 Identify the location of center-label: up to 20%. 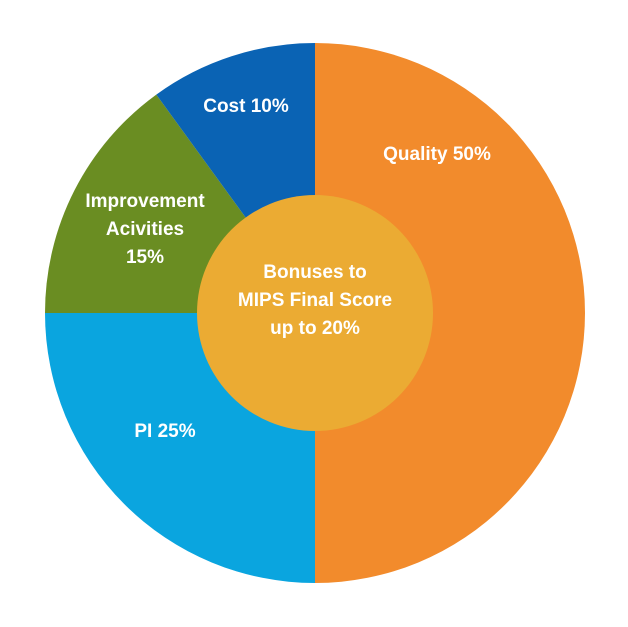
(315, 328).